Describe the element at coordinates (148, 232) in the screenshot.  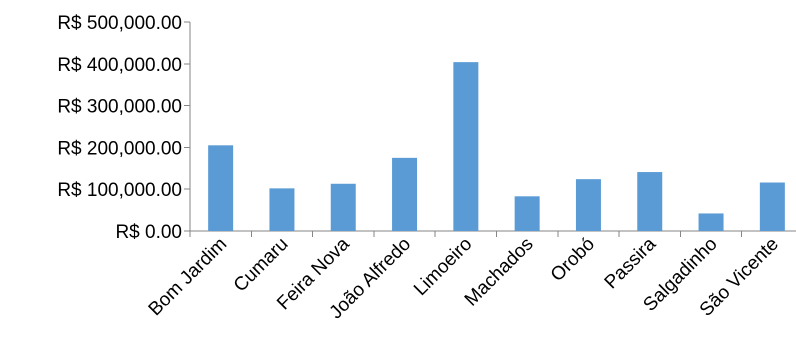
I see `y-tick-label: R$ 0.00` at that location.